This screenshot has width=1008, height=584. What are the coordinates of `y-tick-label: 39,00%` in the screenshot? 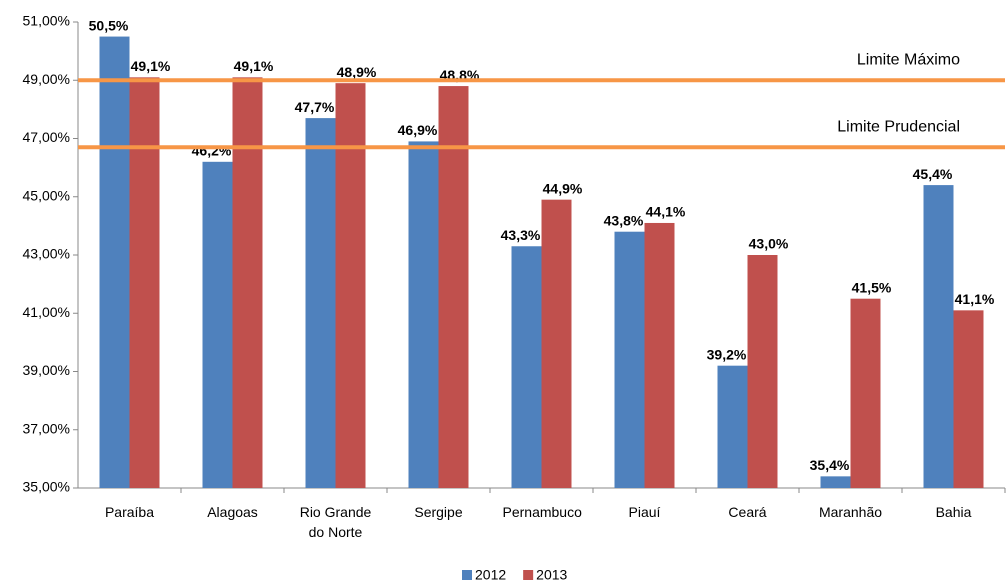 It's located at (46, 370).